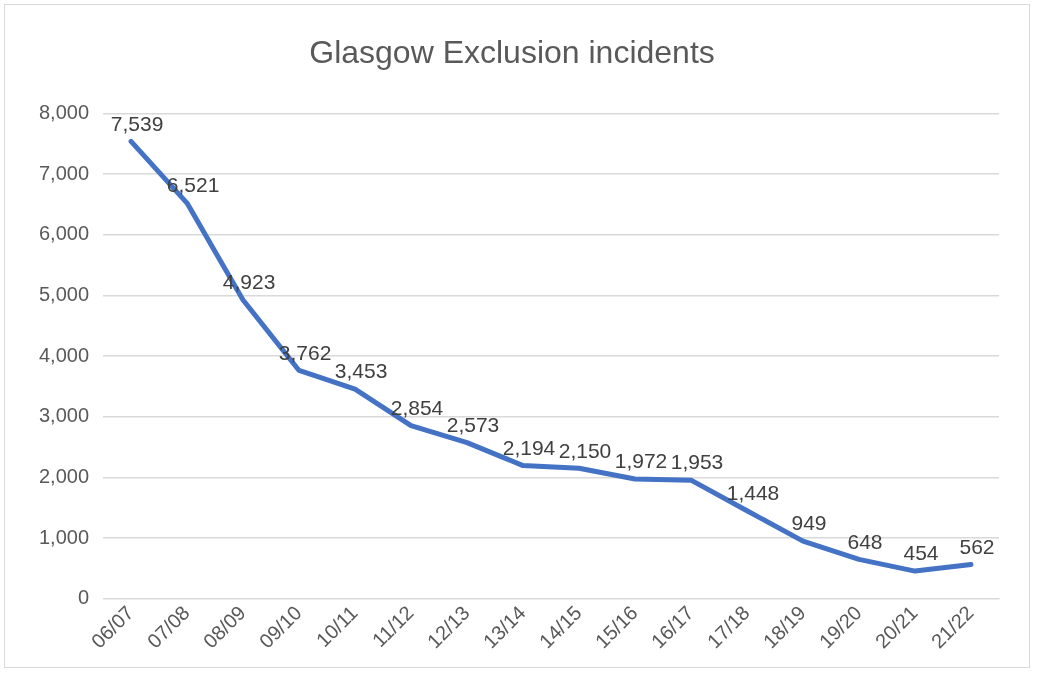 This screenshot has height=675, width=1038. Describe the element at coordinates (921, 553) in the screenshot. I see `data-label: 454` at that location.